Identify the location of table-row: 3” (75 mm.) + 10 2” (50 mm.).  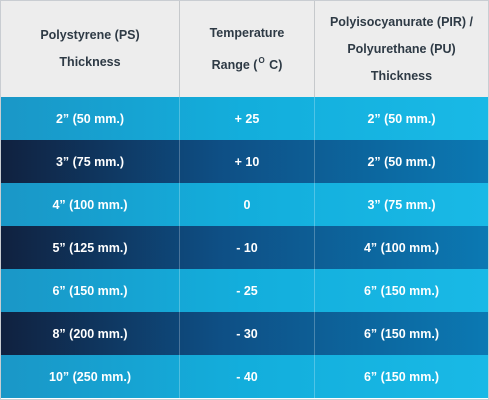
(244, 161).